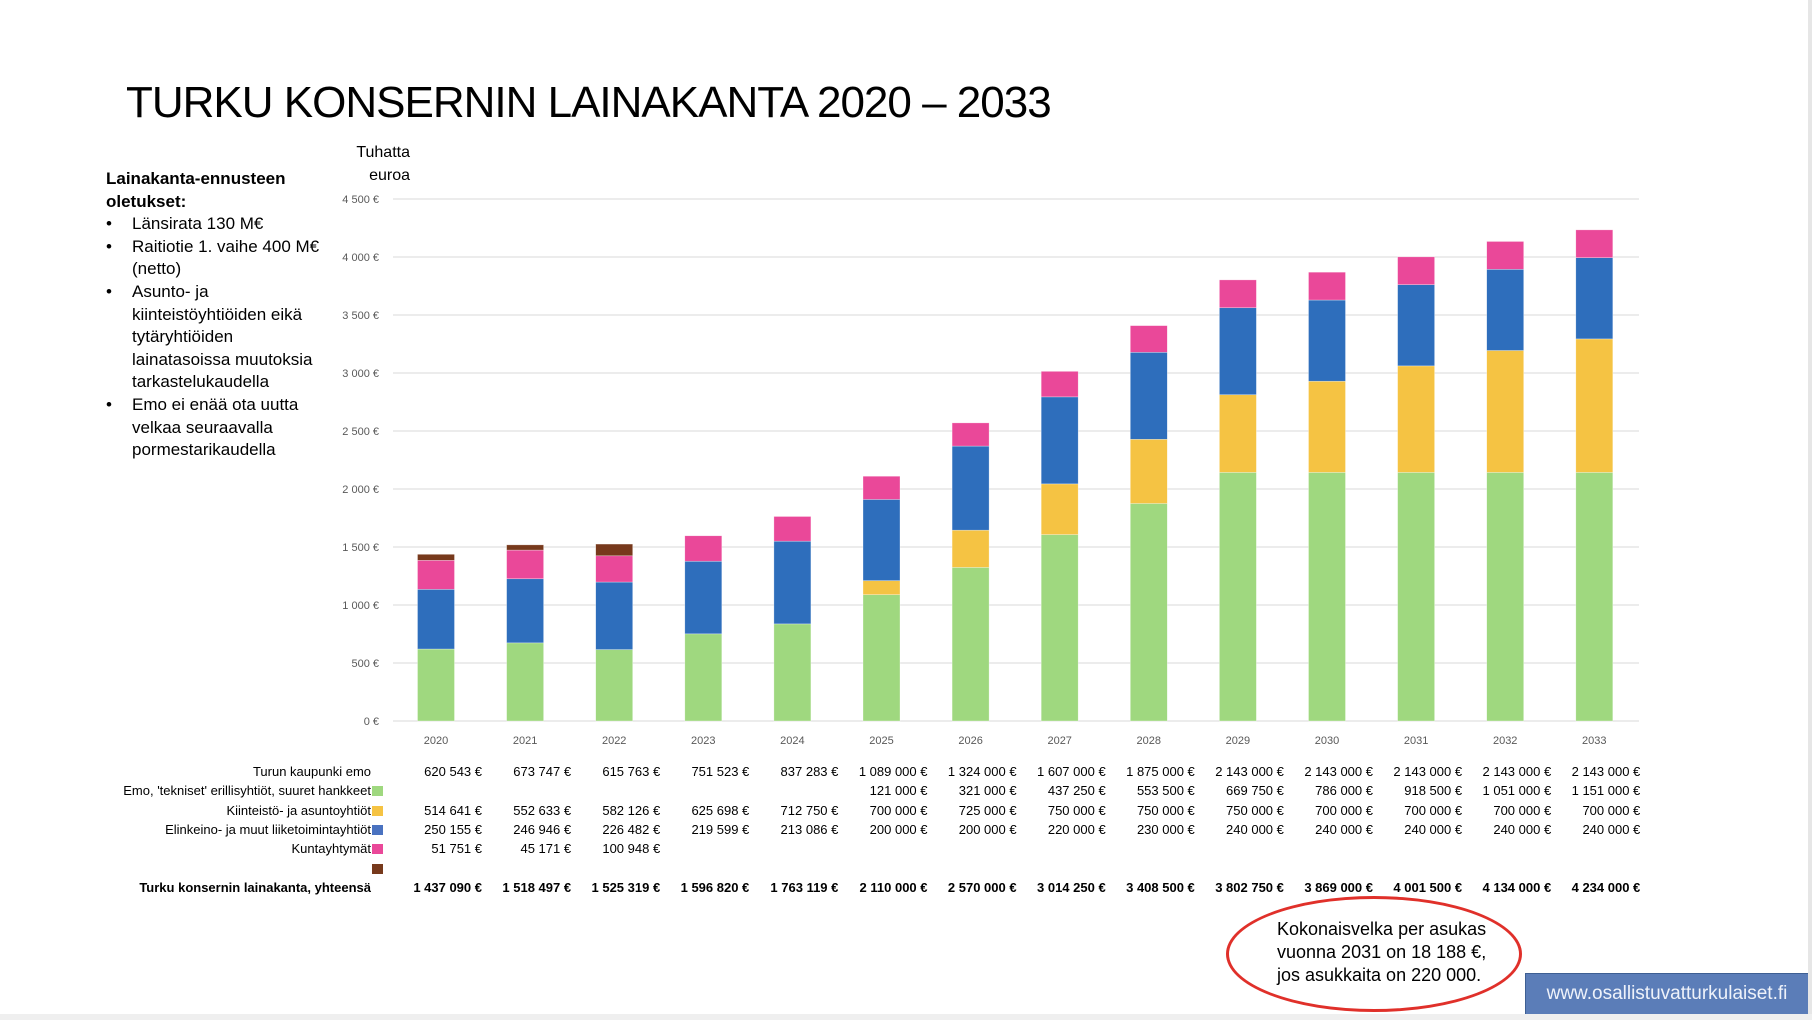 The image size is (1812, 1020). I want to click on total-cell: 2 110 000 €, so click(893, 887).